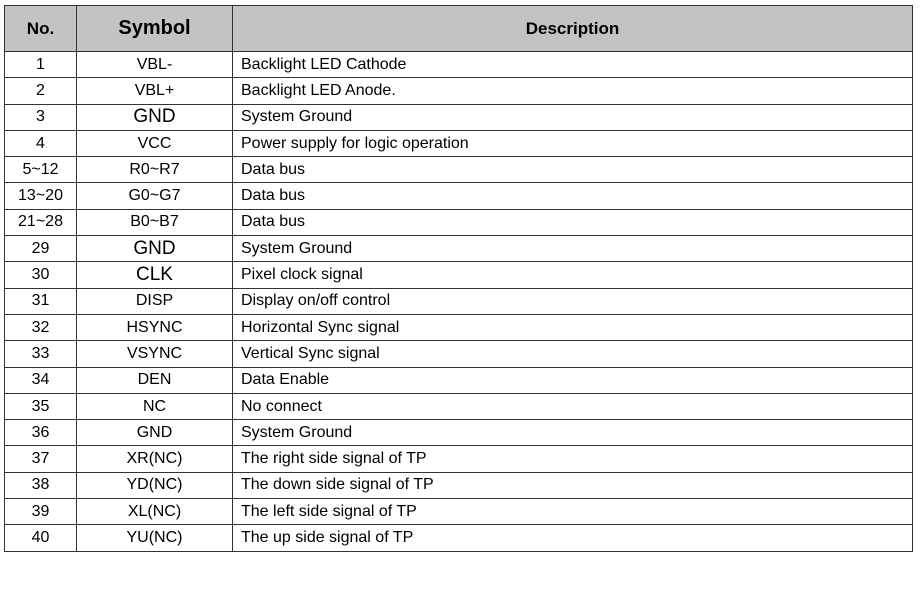  What do you see at coordinates (572, 64) in the screenshot?
I see `description-cell: Backlight LED Cathode` at bounding box center [572, 64].